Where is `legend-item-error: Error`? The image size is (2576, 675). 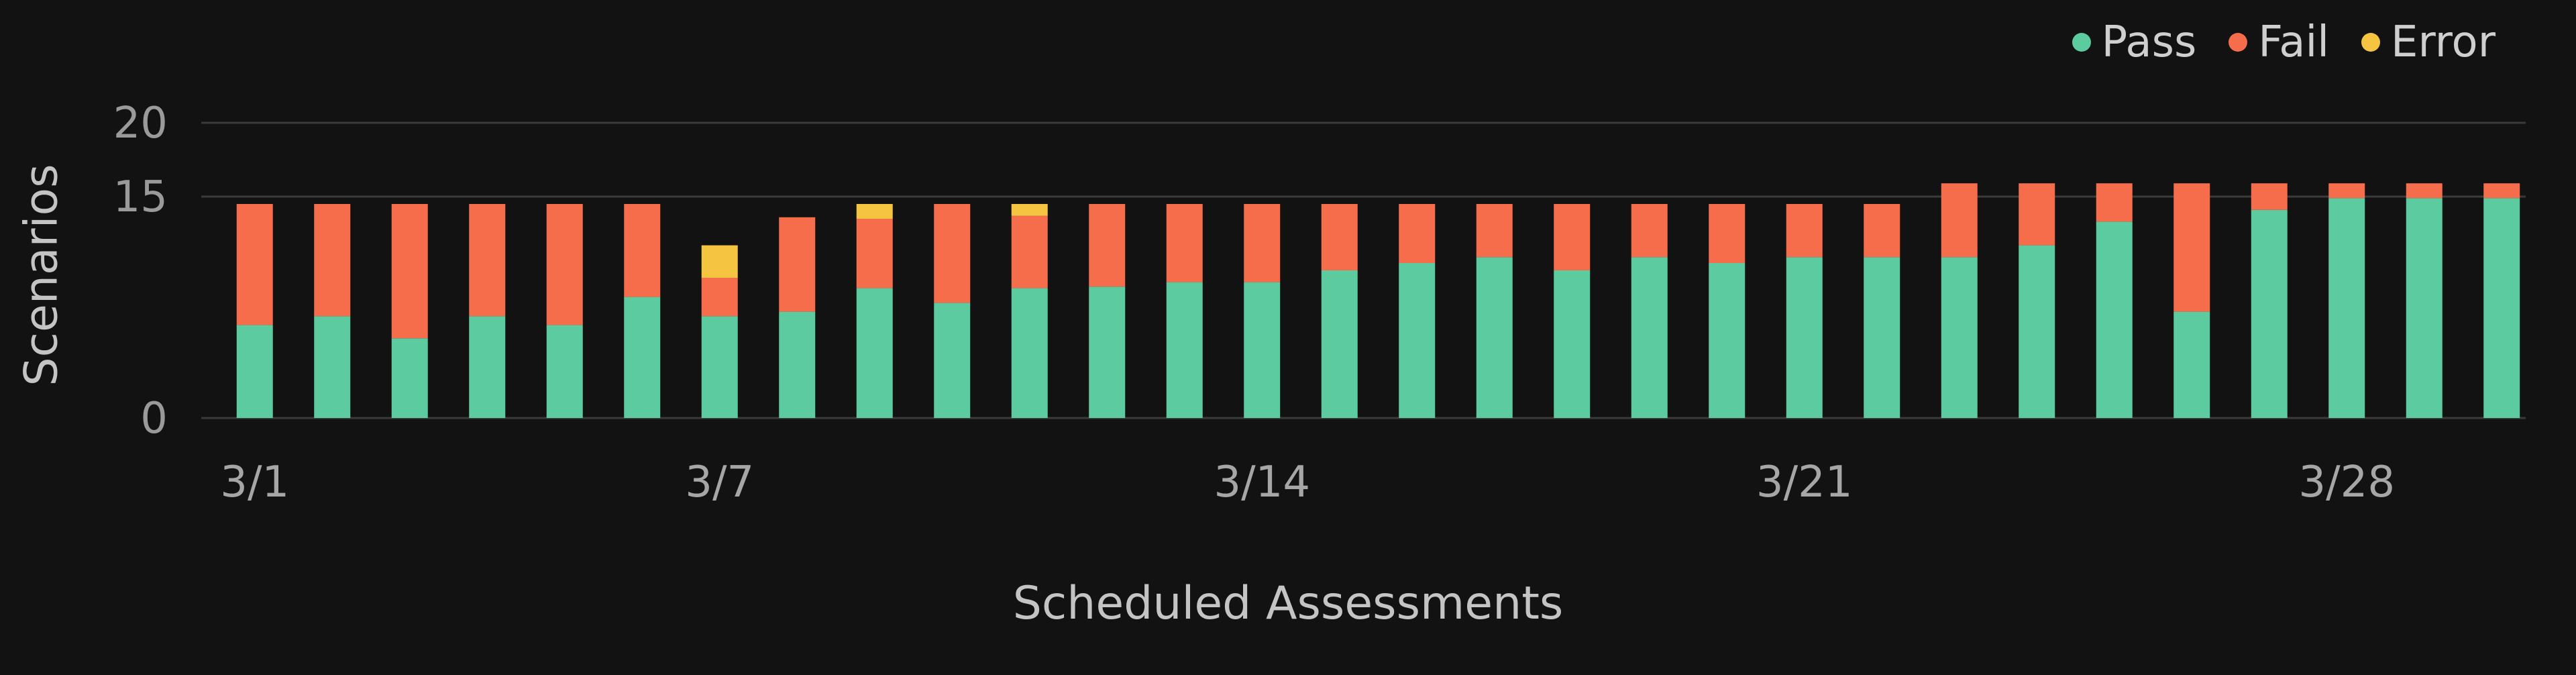 legend-item-error: Error is located at coordinates (2428, 42).